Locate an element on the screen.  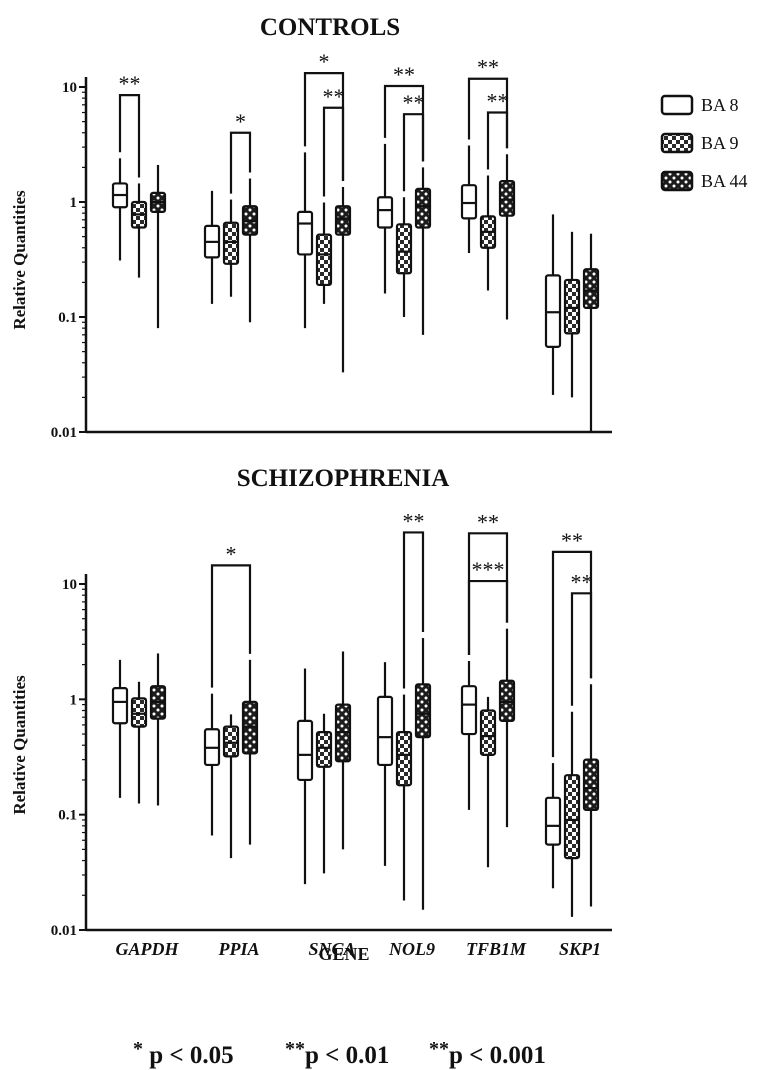
controls-y-axis-label: Relative Quantities is located at coordinates (19, 260).